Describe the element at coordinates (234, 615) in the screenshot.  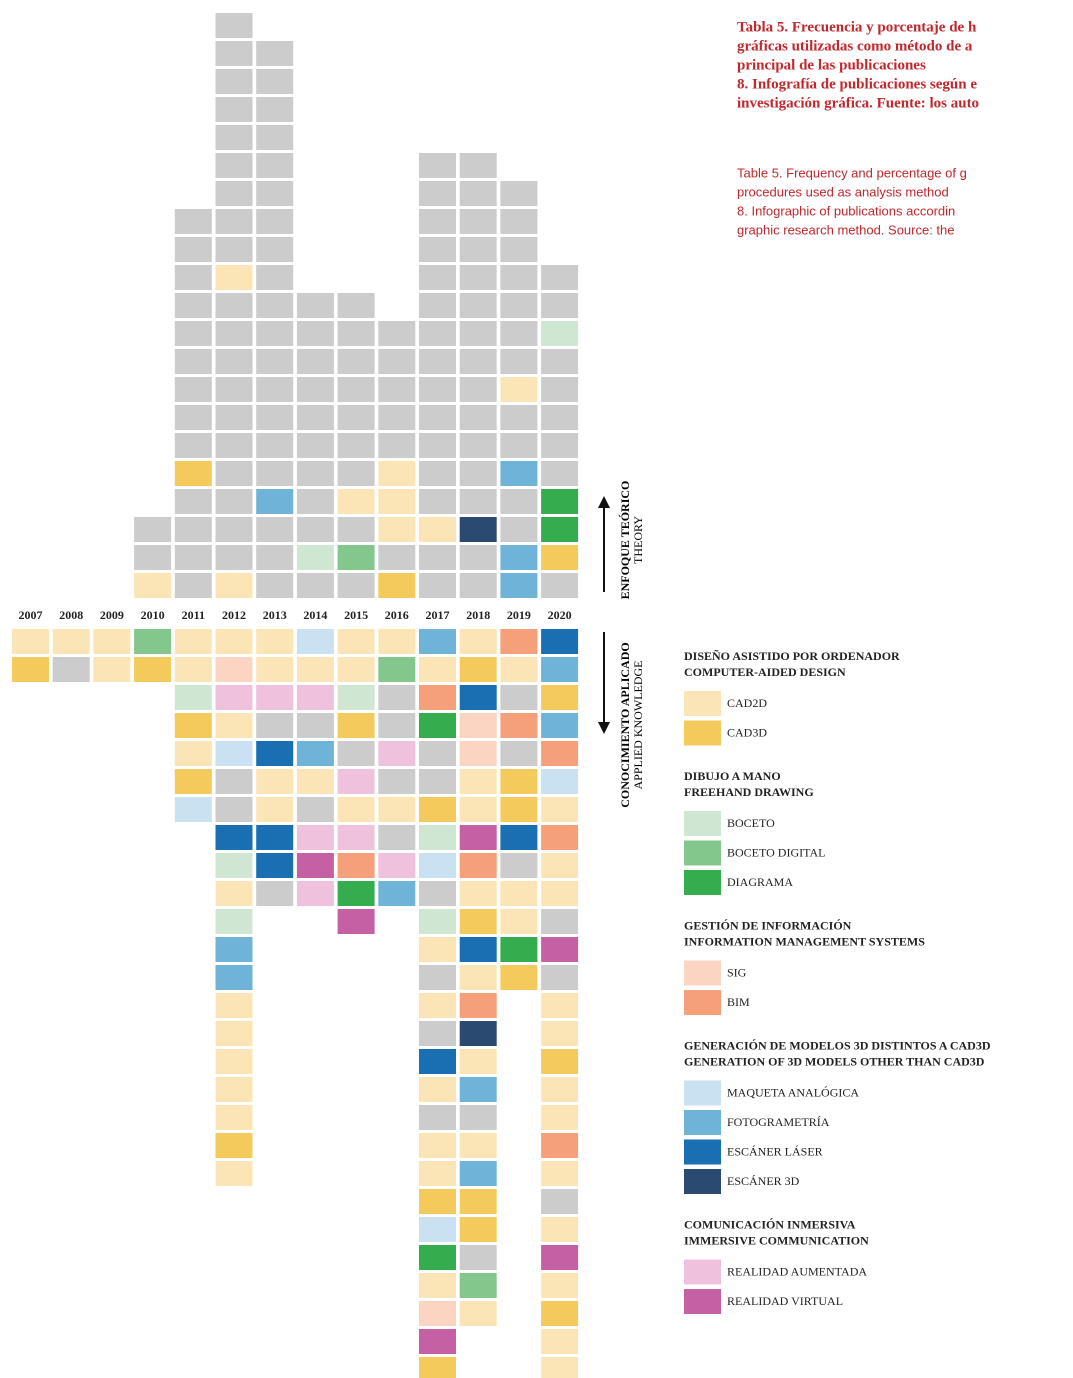
I see `year-label: 2012` at that location.